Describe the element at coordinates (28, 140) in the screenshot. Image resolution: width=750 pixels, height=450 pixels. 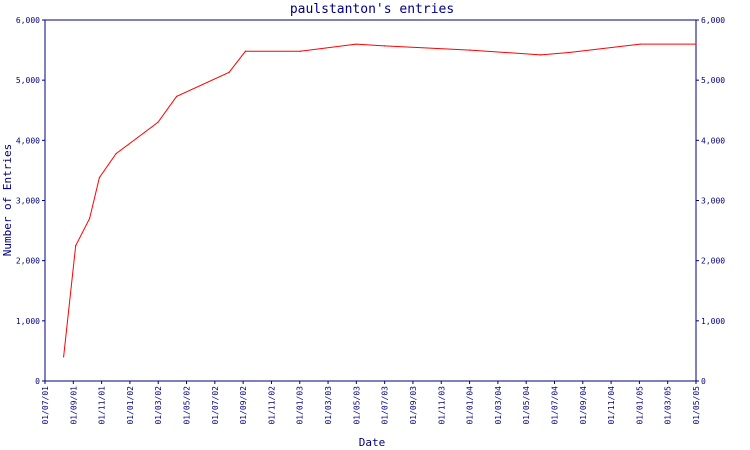
I see `y-tick-label-left: 4,000` at that location.